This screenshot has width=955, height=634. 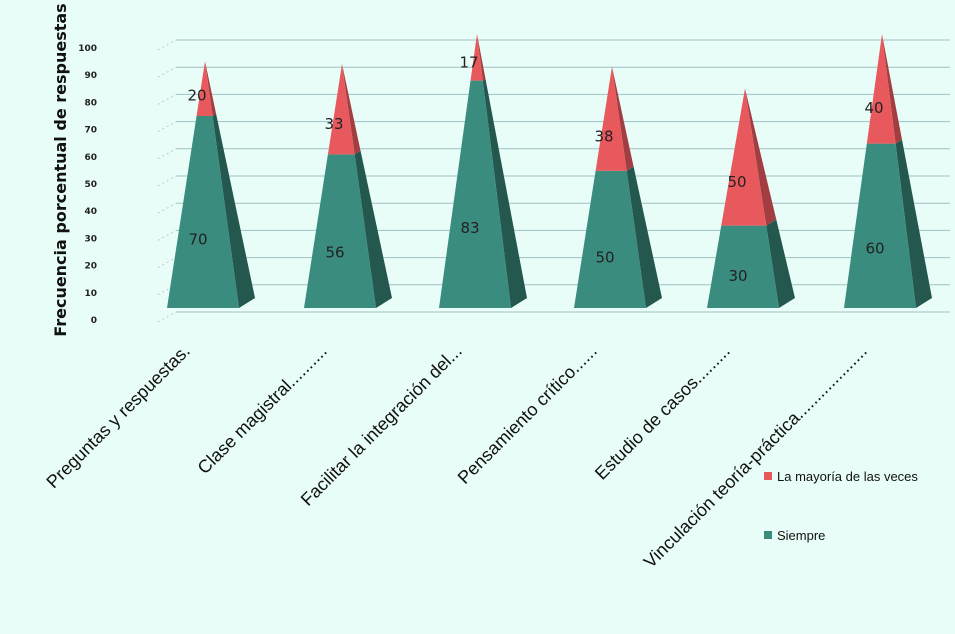 I want to click on legend-label: Siempre, so click(x=801, y=535).